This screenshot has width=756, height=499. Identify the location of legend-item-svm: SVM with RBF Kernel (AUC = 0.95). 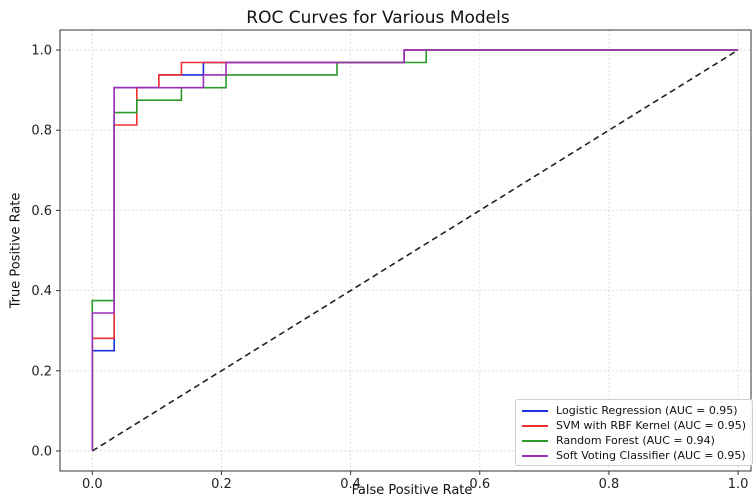
(634, 425).